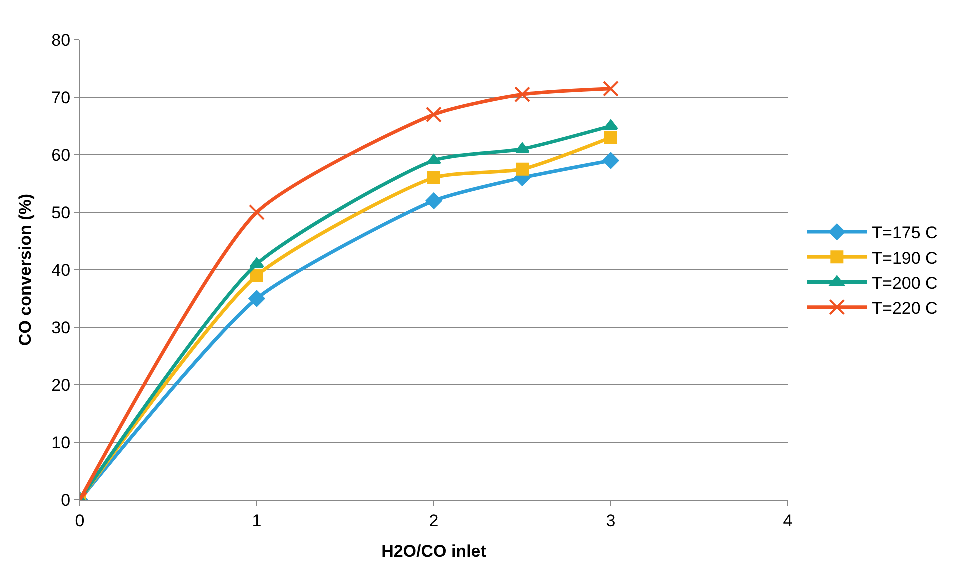 This screenshot has height=580, width=955. What do you see at coordinates (61, 212) in the screenshot?
I see `y-tick-label: 50` at bounding box center [61, 212].